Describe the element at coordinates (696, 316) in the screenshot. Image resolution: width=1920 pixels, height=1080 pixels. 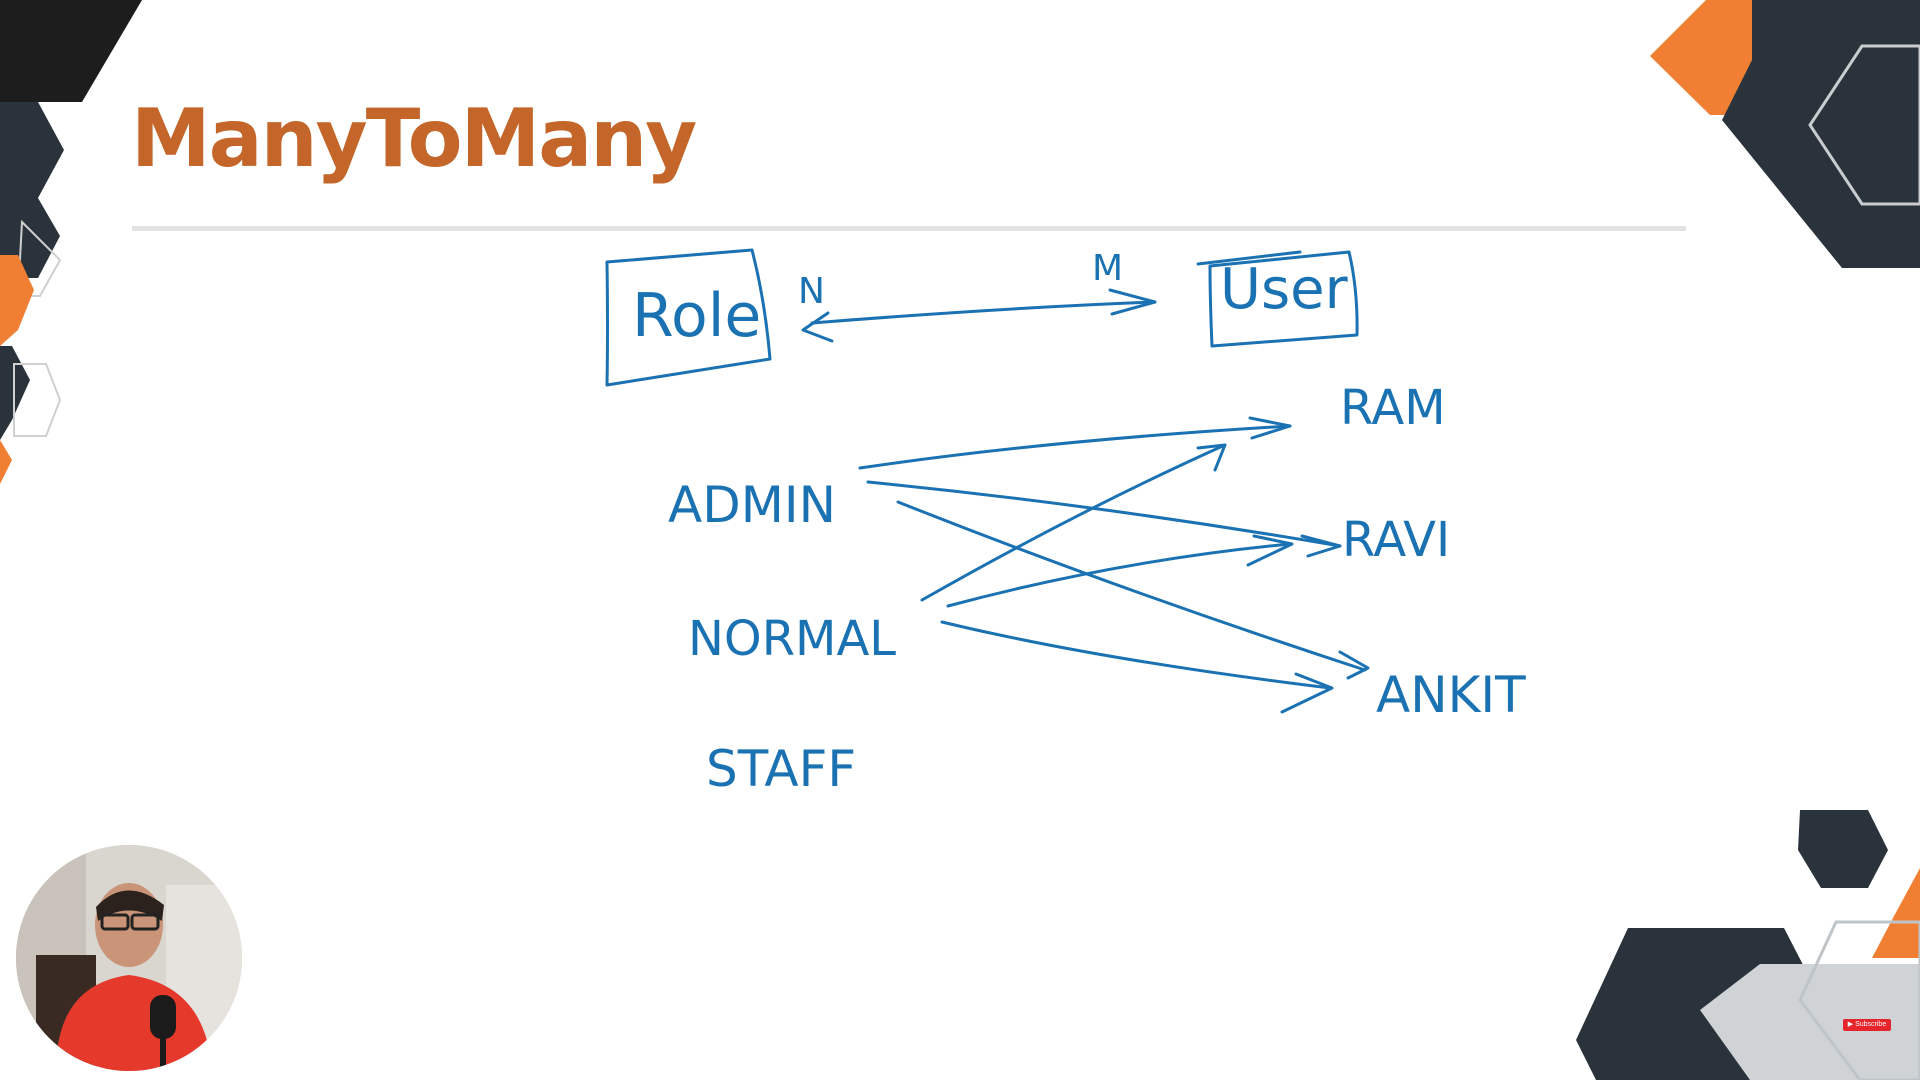
I see `role-entity-label: Role` at that location.